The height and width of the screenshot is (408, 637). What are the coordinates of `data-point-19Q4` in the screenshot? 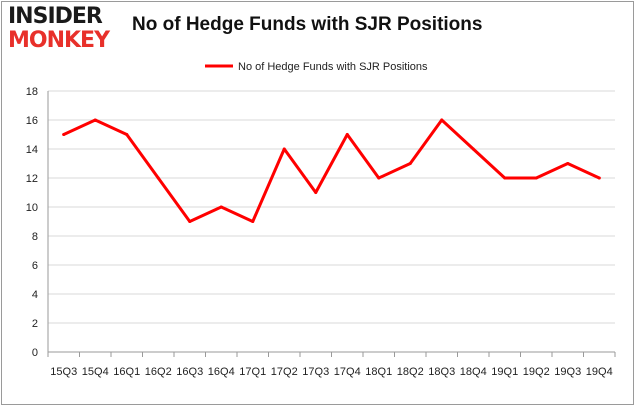 It's located at (599, 178).